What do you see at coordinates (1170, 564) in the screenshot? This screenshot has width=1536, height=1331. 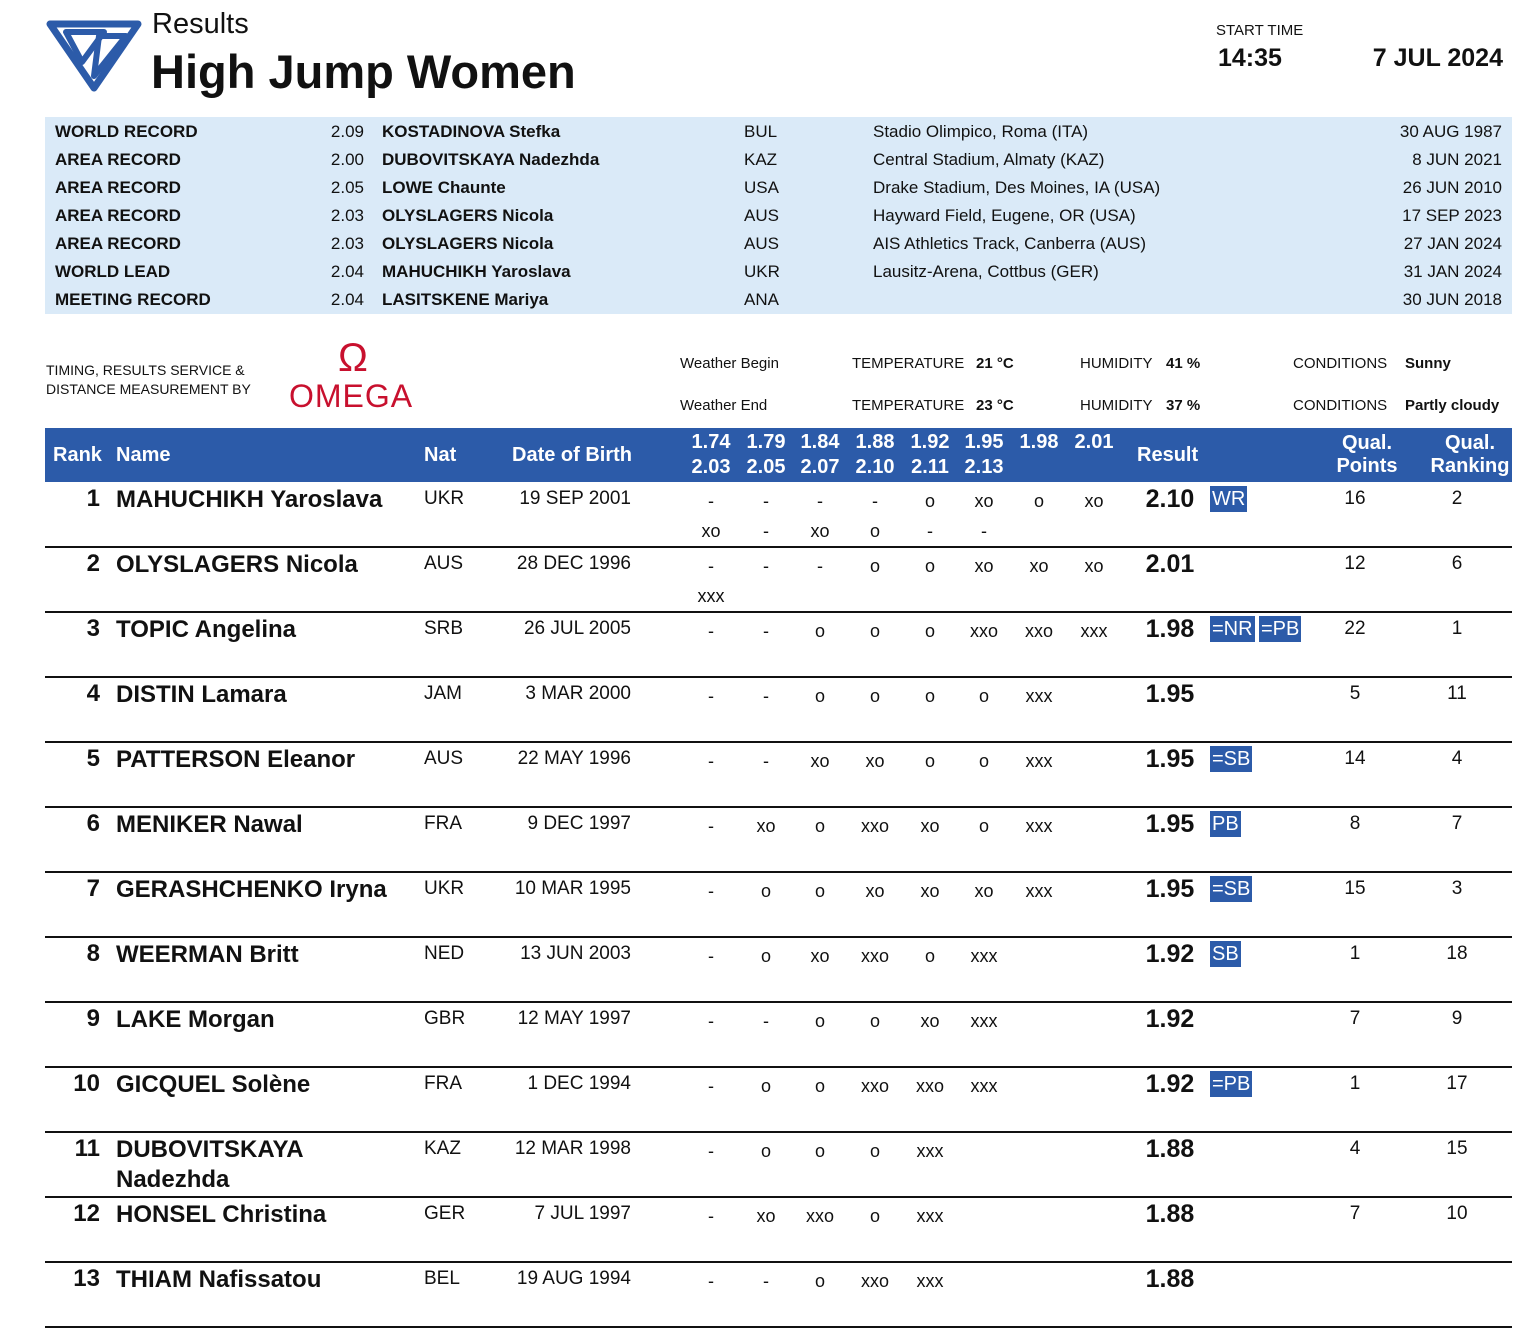 I see `result: 2.01` at bounding box center [1170, 564].